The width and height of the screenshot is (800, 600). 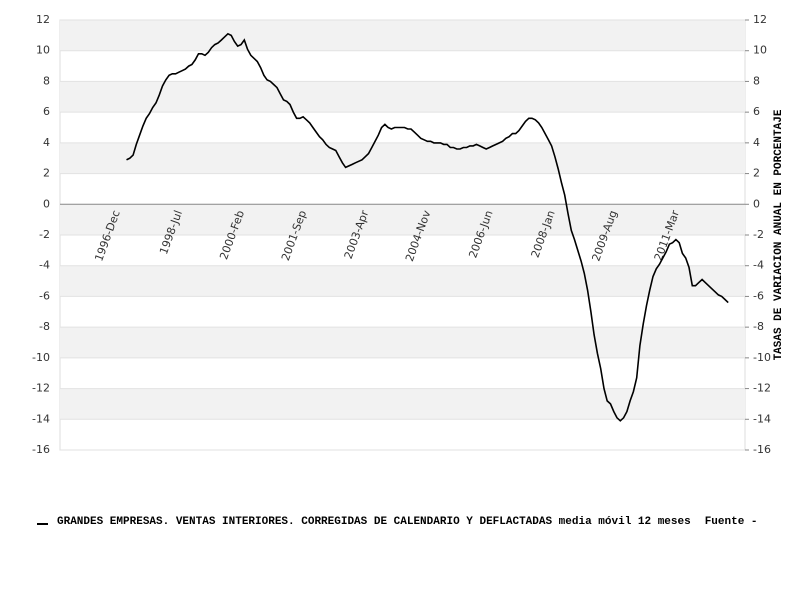 What do you see at coordinates (46, 142) in the screenshot?
I see `y-tick-label: 4` at bounding box center [46, 142].